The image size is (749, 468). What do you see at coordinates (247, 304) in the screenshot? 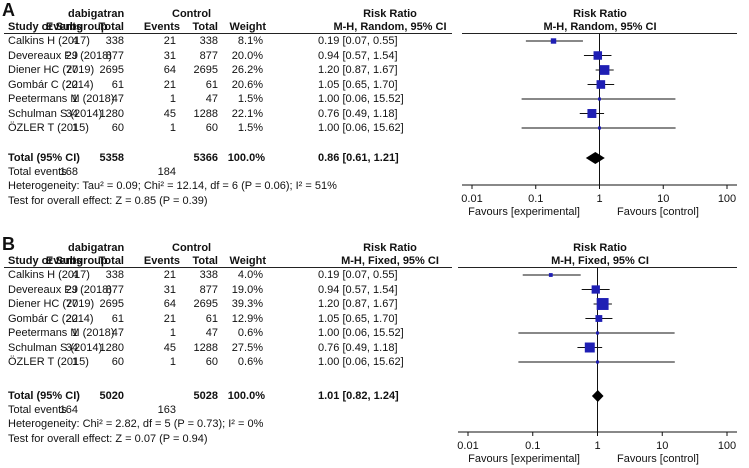
I see `study-weight: 39.3%` at bounding box center [247, 304].